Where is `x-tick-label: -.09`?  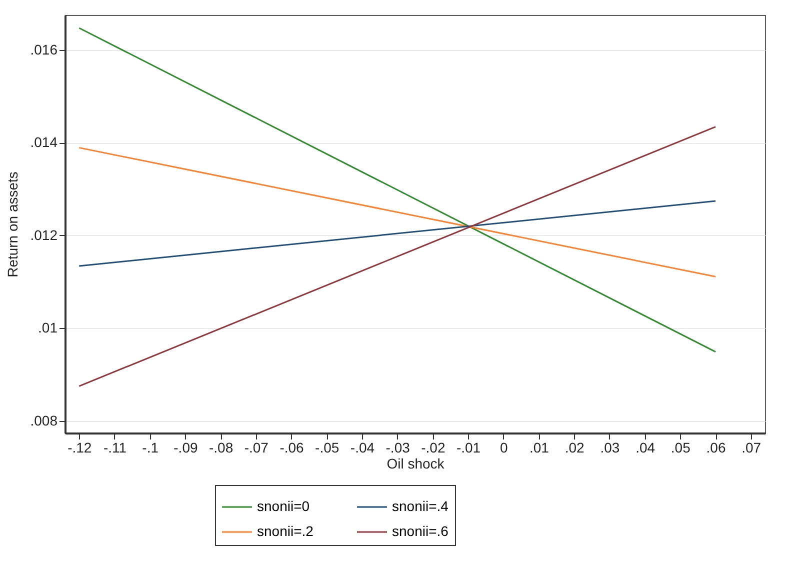
x-tick-label: -.09 is located at coordinates (186, 448).